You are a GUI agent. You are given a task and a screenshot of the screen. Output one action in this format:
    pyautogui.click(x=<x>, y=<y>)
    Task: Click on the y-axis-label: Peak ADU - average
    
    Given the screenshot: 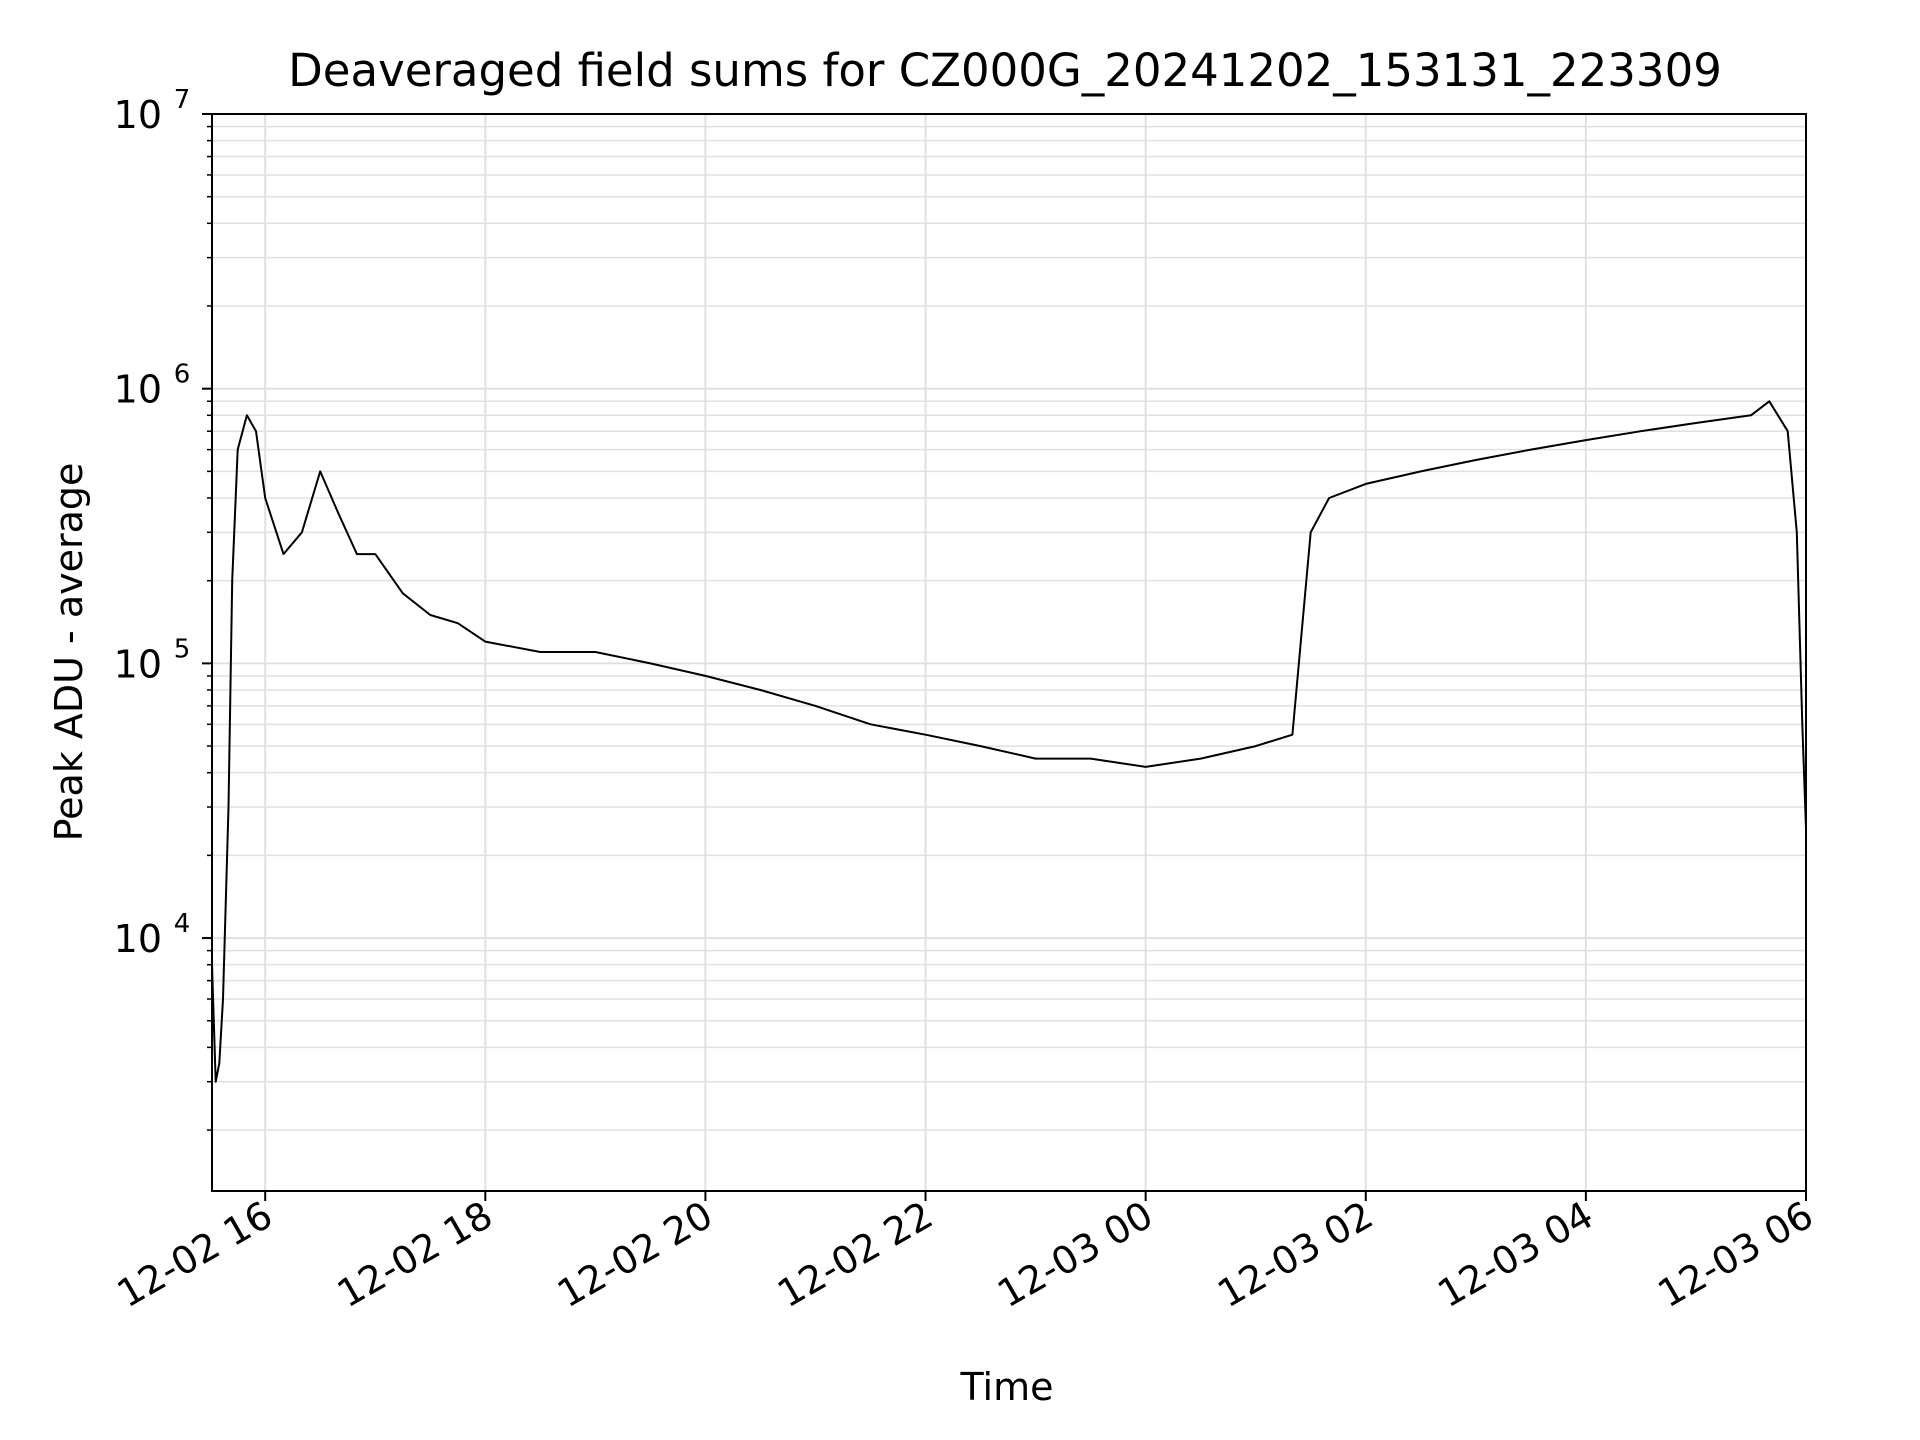 What is the action you would take?
    pyautogui.click(x=69, y=652)
    